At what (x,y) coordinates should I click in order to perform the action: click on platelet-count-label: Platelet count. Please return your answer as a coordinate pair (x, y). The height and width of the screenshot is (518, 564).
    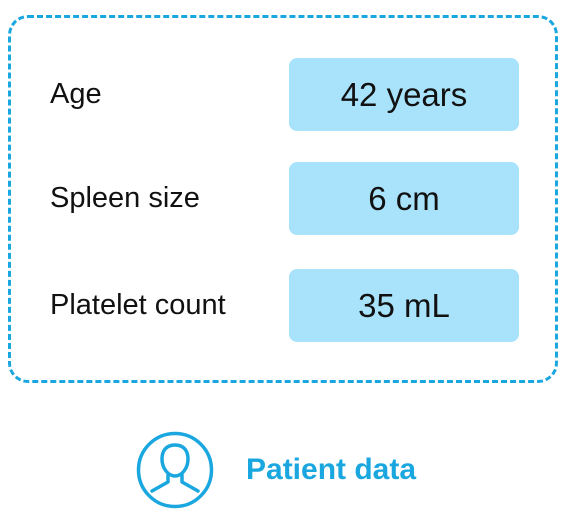
    Looking at the image, I should click on (138, 305).